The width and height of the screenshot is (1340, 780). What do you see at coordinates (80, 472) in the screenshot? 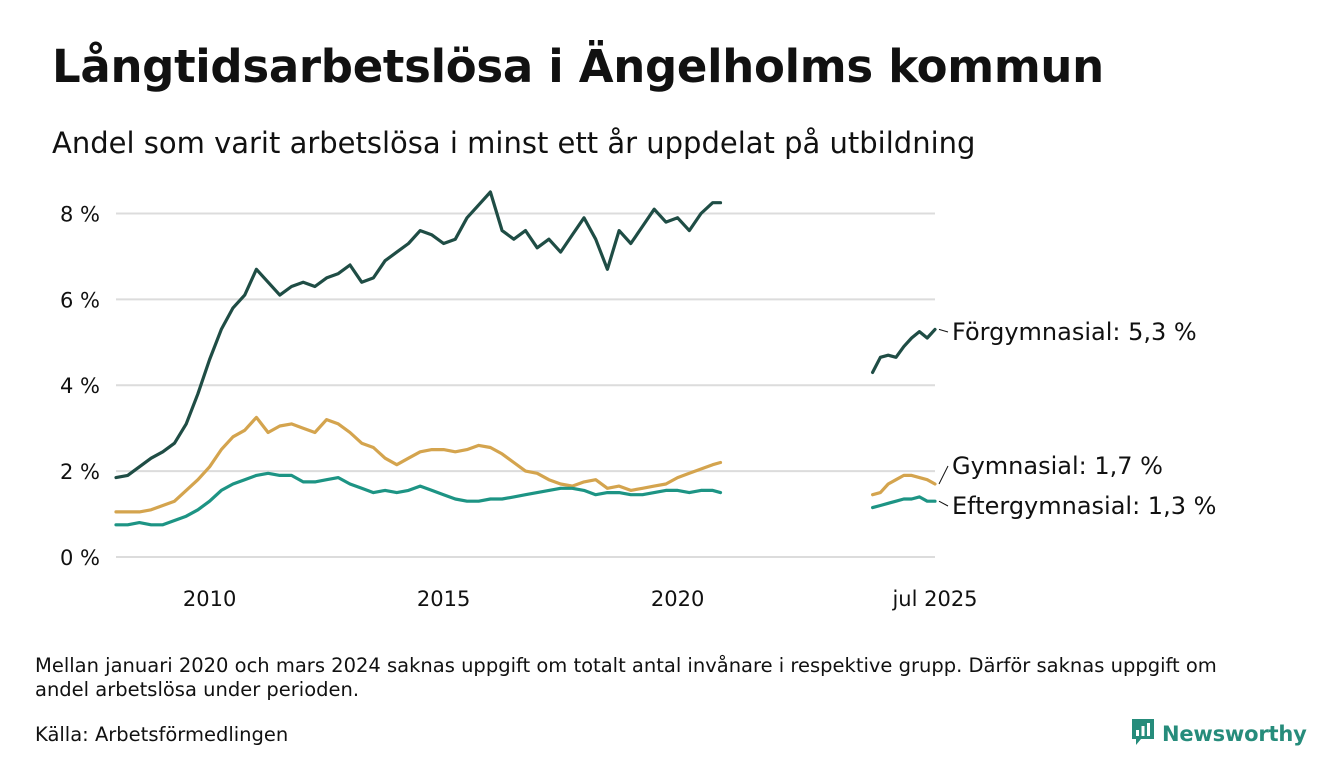
I see `y-tick-label: 2 %` at bounding box center [80, 472].